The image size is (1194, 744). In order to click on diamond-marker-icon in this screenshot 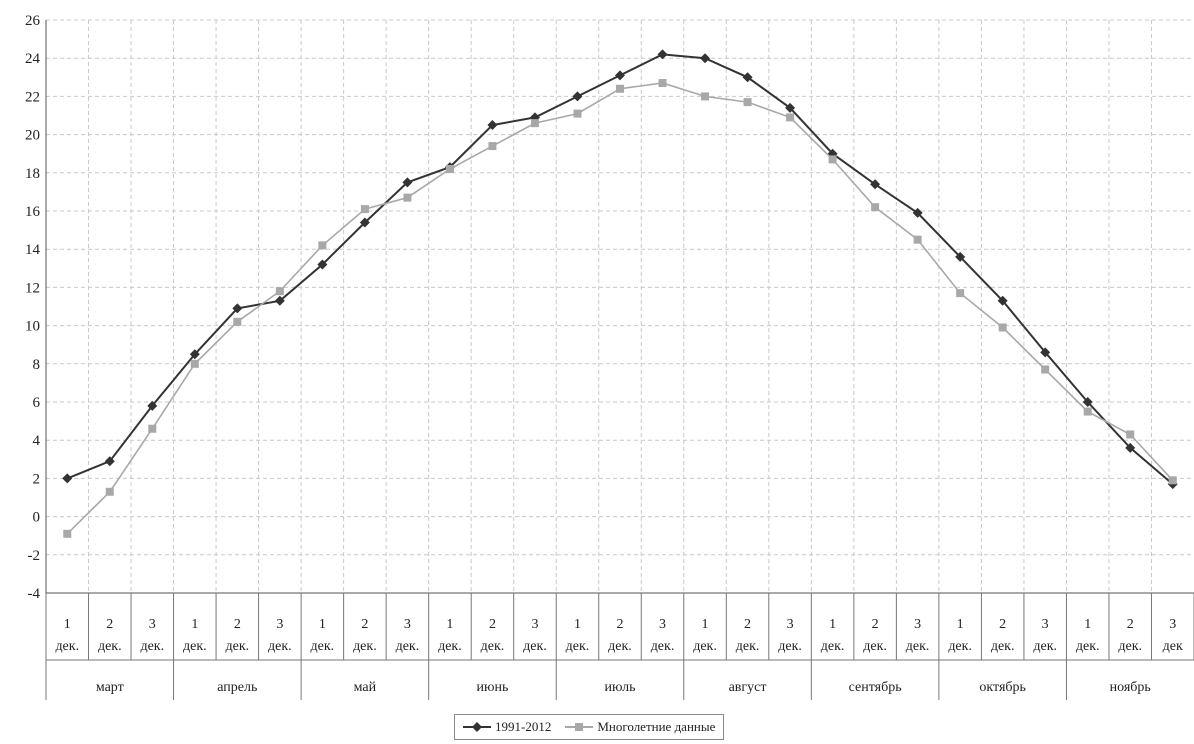, I will do `click(477, 727)`.